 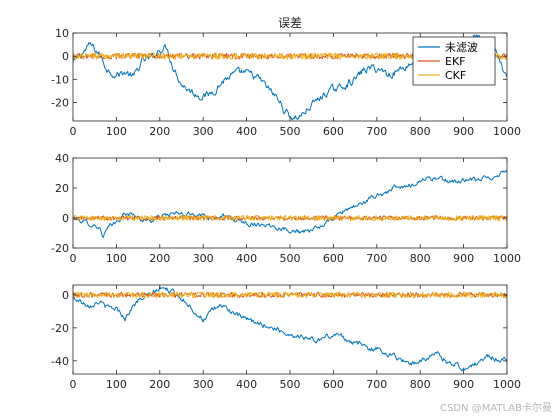 I want to click on y-tick-label: 20, so click(x=62, y=188).